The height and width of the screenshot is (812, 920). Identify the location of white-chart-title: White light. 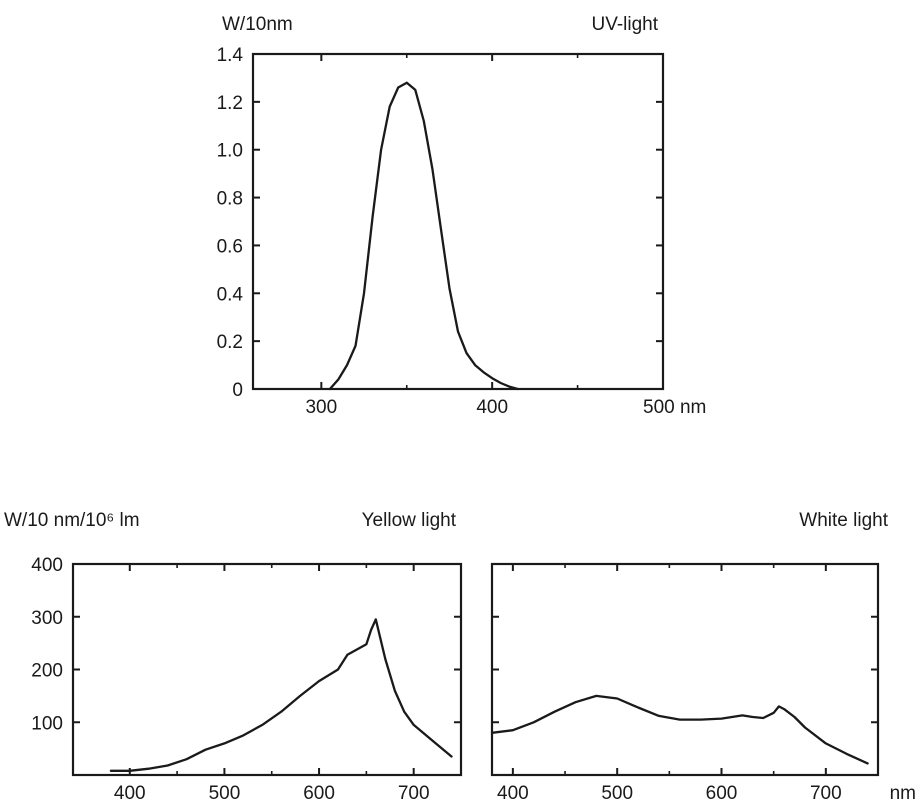
(843, 520).